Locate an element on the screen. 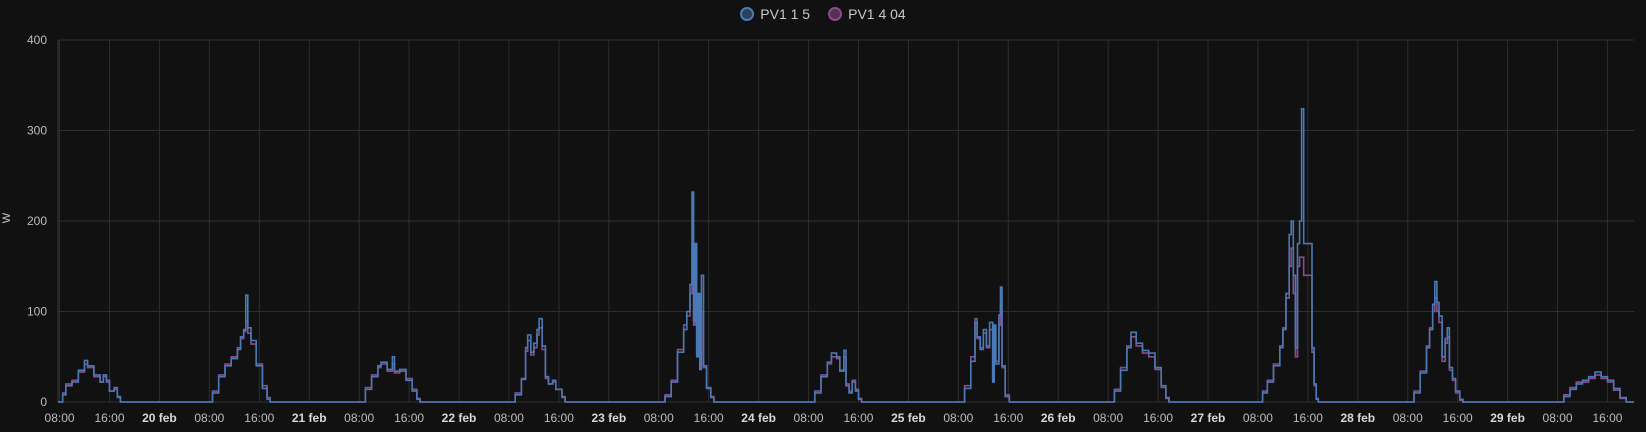 The width and height of the screenshot is (1646, 432). y-tick-label: 0 is located at coordinates (43, 402).